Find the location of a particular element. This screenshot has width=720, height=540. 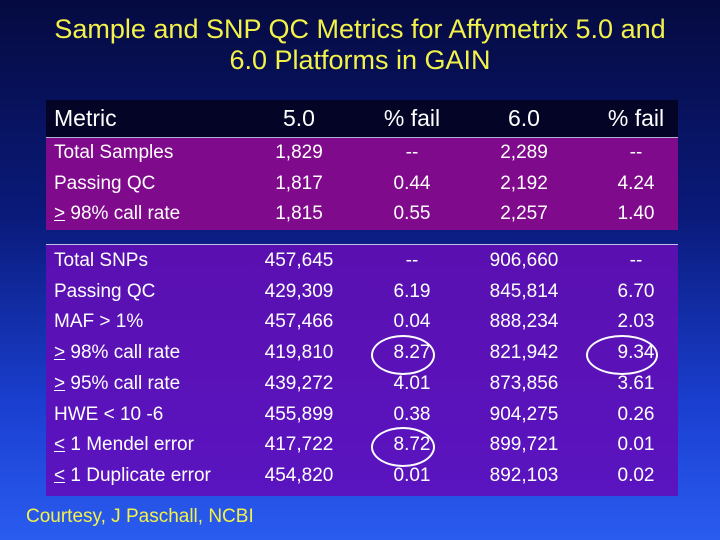

header-5-0: 5.0 is located at coordinates (299, 118).